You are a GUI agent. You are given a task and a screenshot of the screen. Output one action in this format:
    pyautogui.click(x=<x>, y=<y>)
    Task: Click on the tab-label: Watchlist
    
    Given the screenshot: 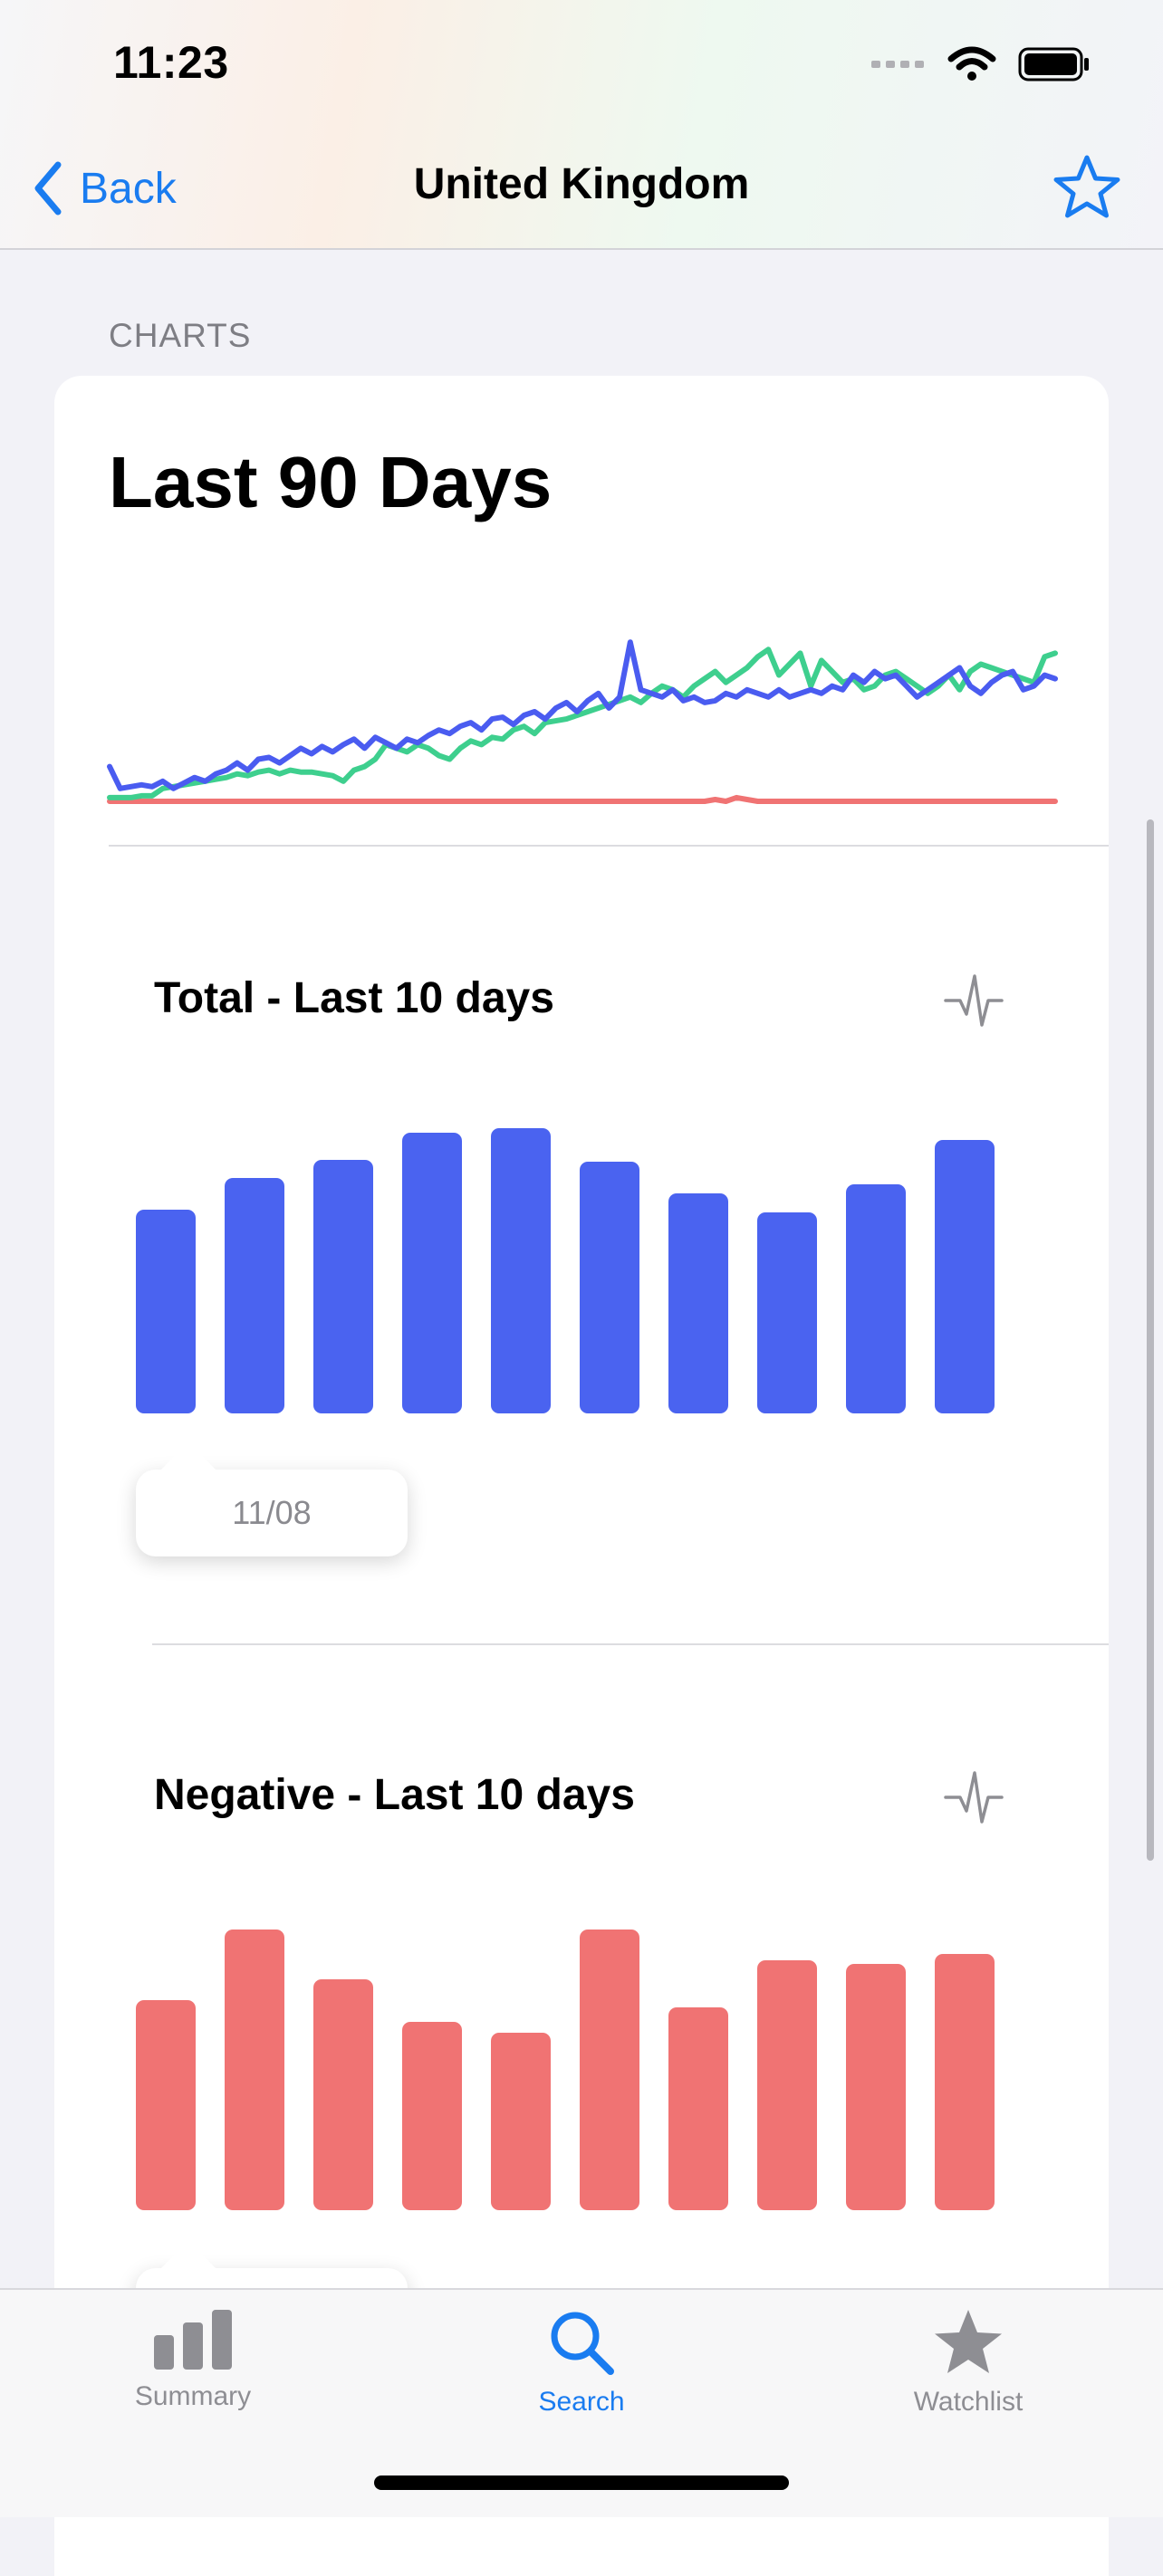 What is the action you would take?
    pyautogui.click(x=969, y=2402)
    